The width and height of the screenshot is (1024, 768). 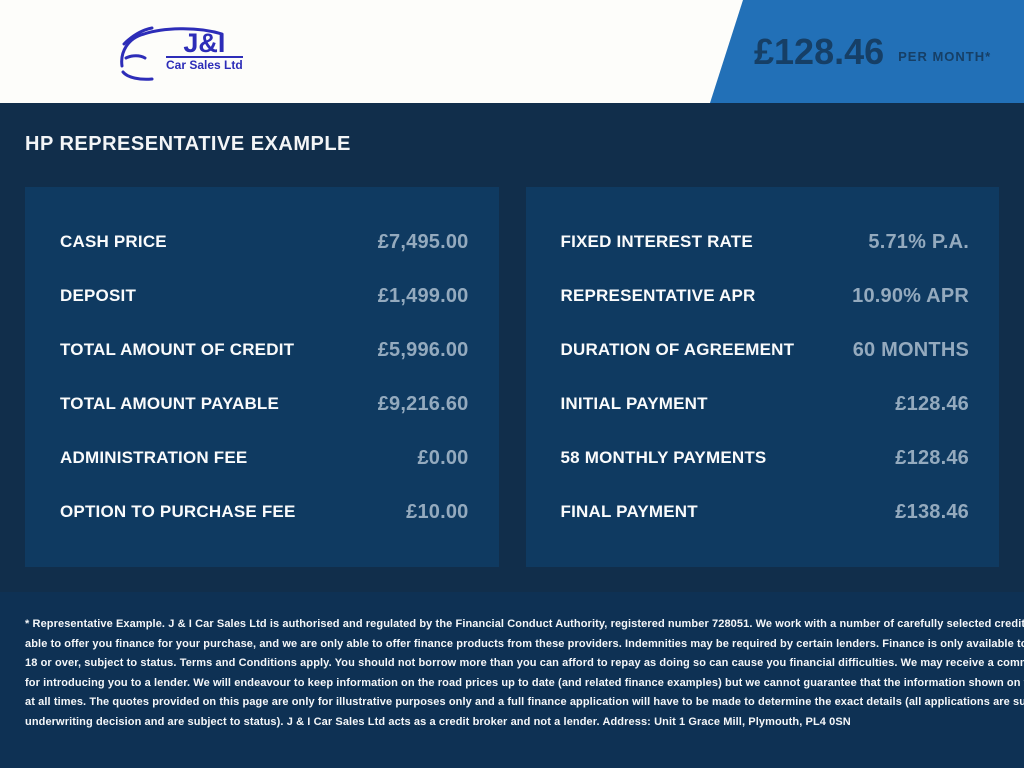 I want to click on finance-row: TOTAL AMOUNT OF CREDIT £5,996.00, so click(x=264, y=350).